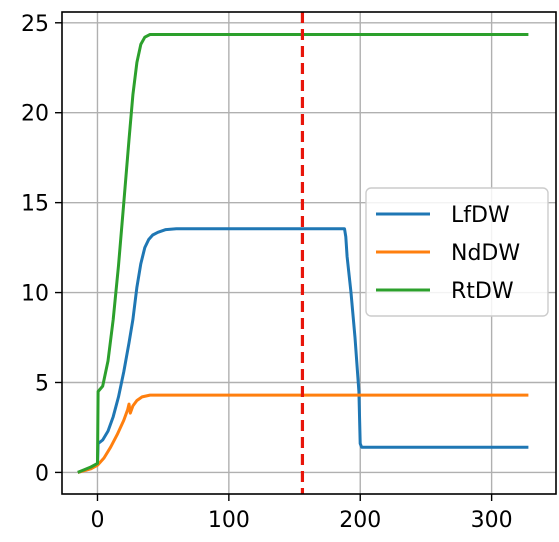  What do you see at coordinates (360, 520) in the screenshot?
I see `x-tick-label: 200` at bounding box center [360, 520].